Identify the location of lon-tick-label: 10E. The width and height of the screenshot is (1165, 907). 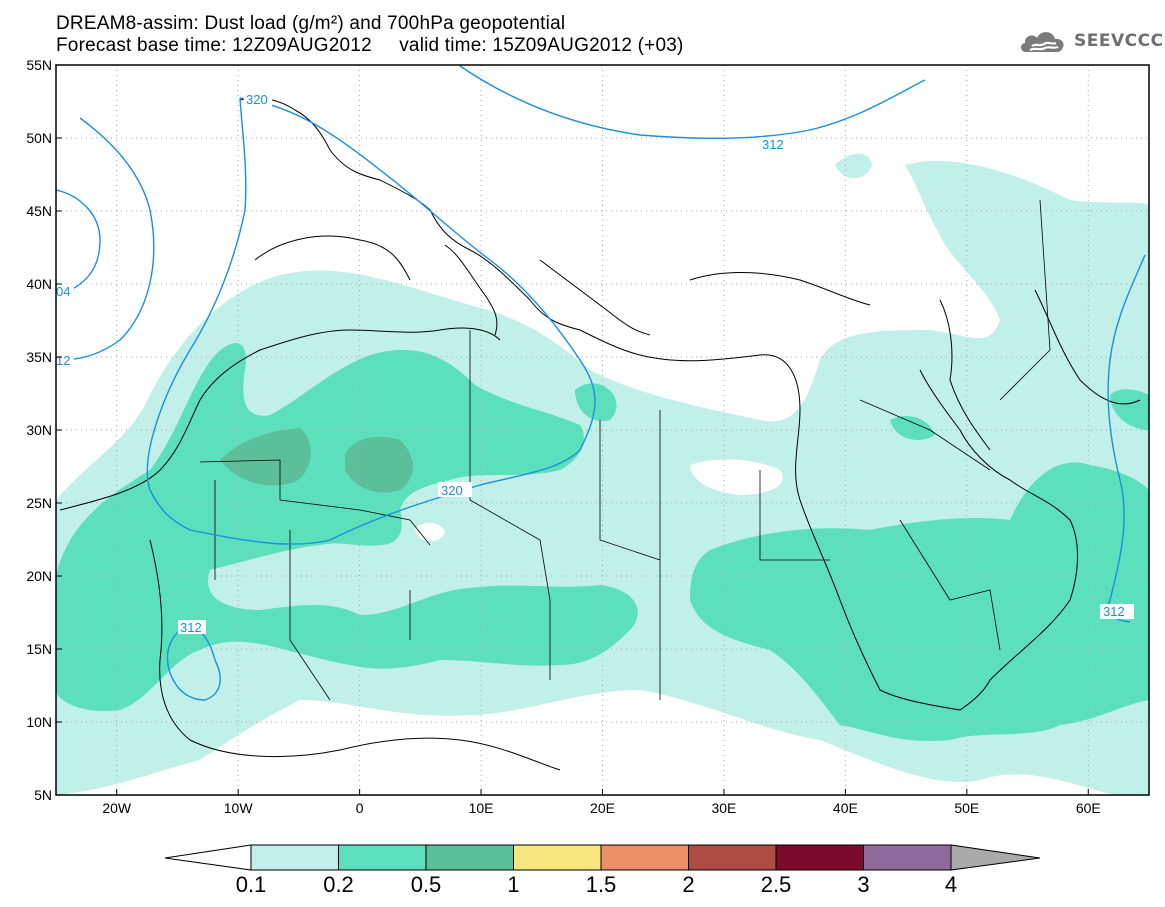
(481, 808).